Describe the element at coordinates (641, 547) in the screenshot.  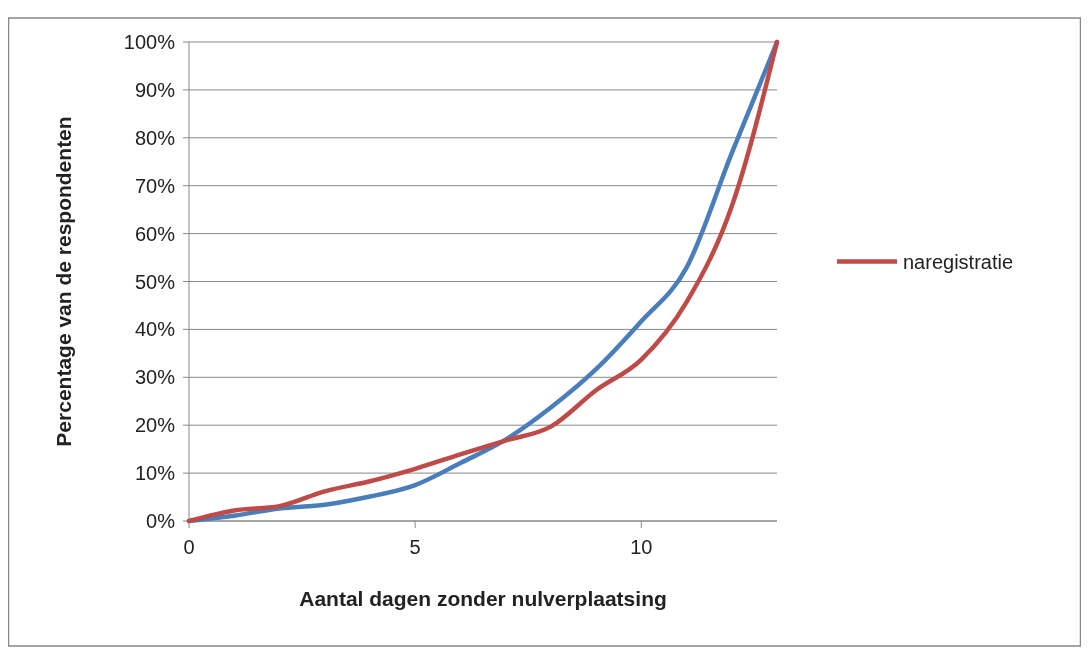
I see `x-tick-label: 10` at that location.